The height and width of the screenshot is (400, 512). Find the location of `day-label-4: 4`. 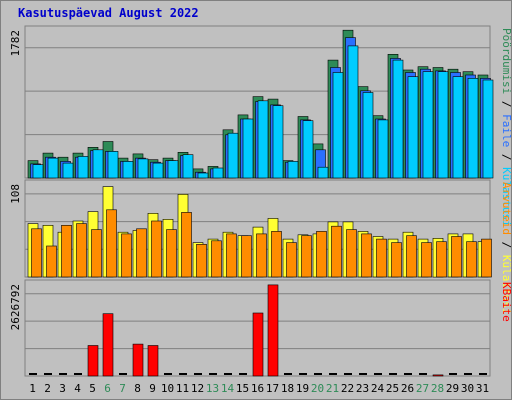

day-label-4: 4 is located at coordinates (77, 388).